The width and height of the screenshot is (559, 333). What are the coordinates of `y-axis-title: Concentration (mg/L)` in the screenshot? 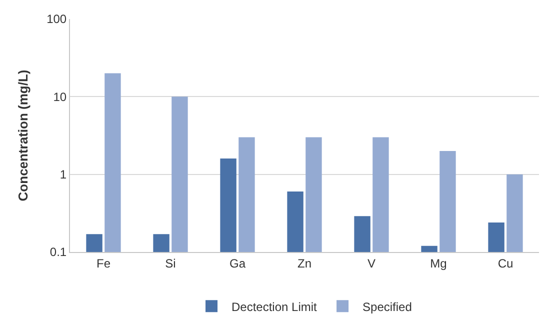 It's located at (23, 136).